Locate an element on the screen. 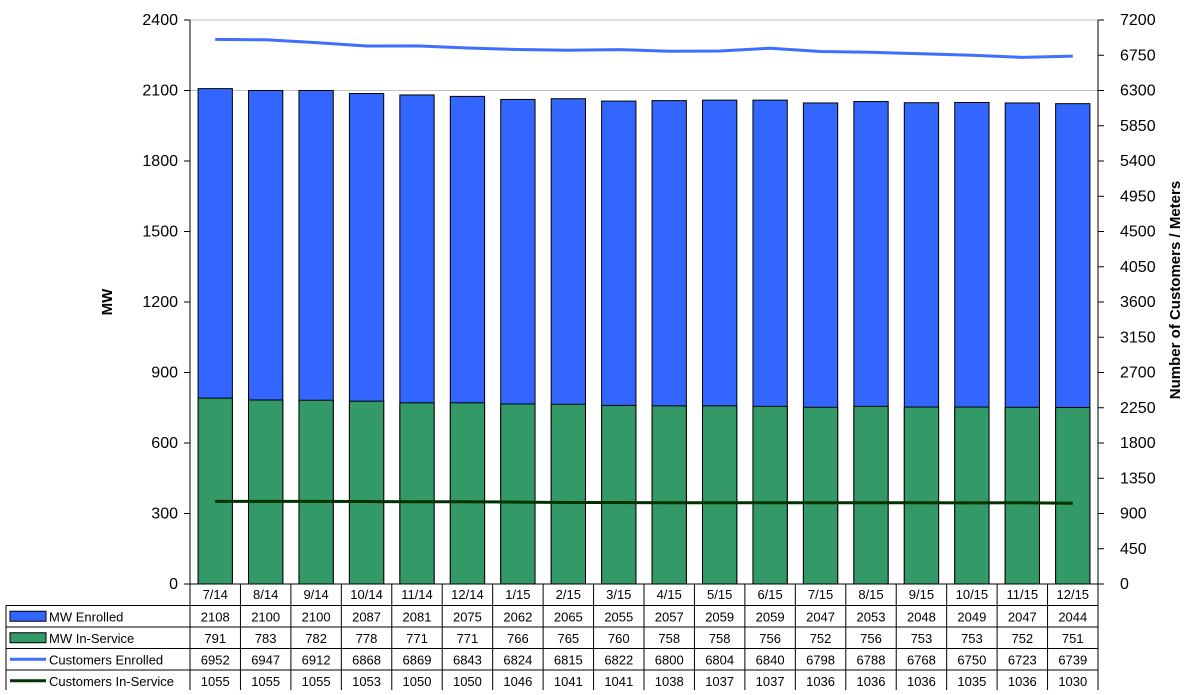 The height and width of the screenshot is (695, 1188). data-label: 758 is located at coordinates (669, 638).